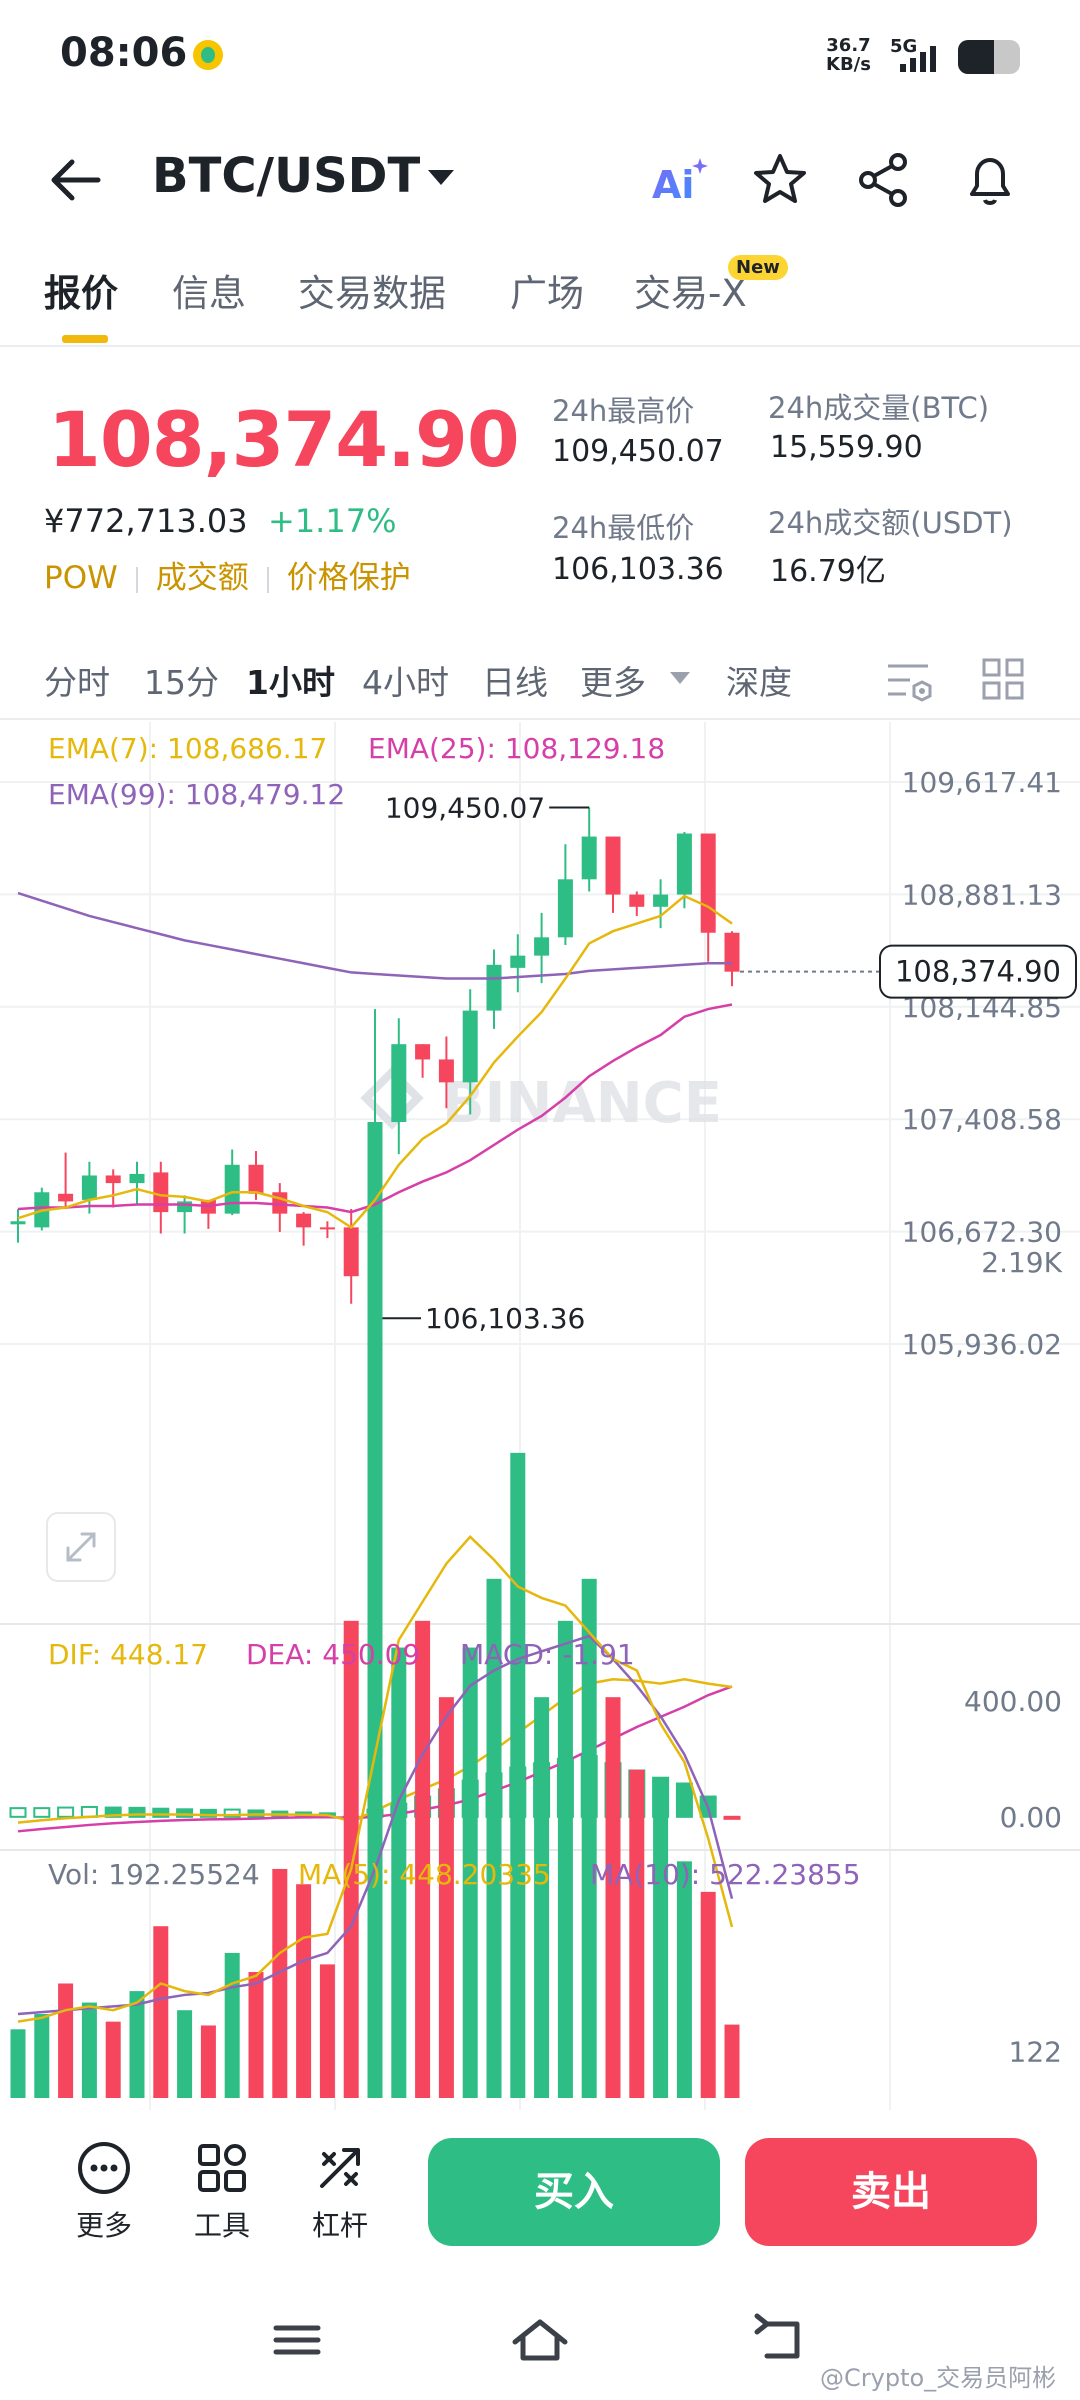 The height and width of the screenshot is (2400, 1080). What do you see at coordinates (332, 521) in the screenshot?
I see `price-change: +1.17%` at bounding box center [332, 521].